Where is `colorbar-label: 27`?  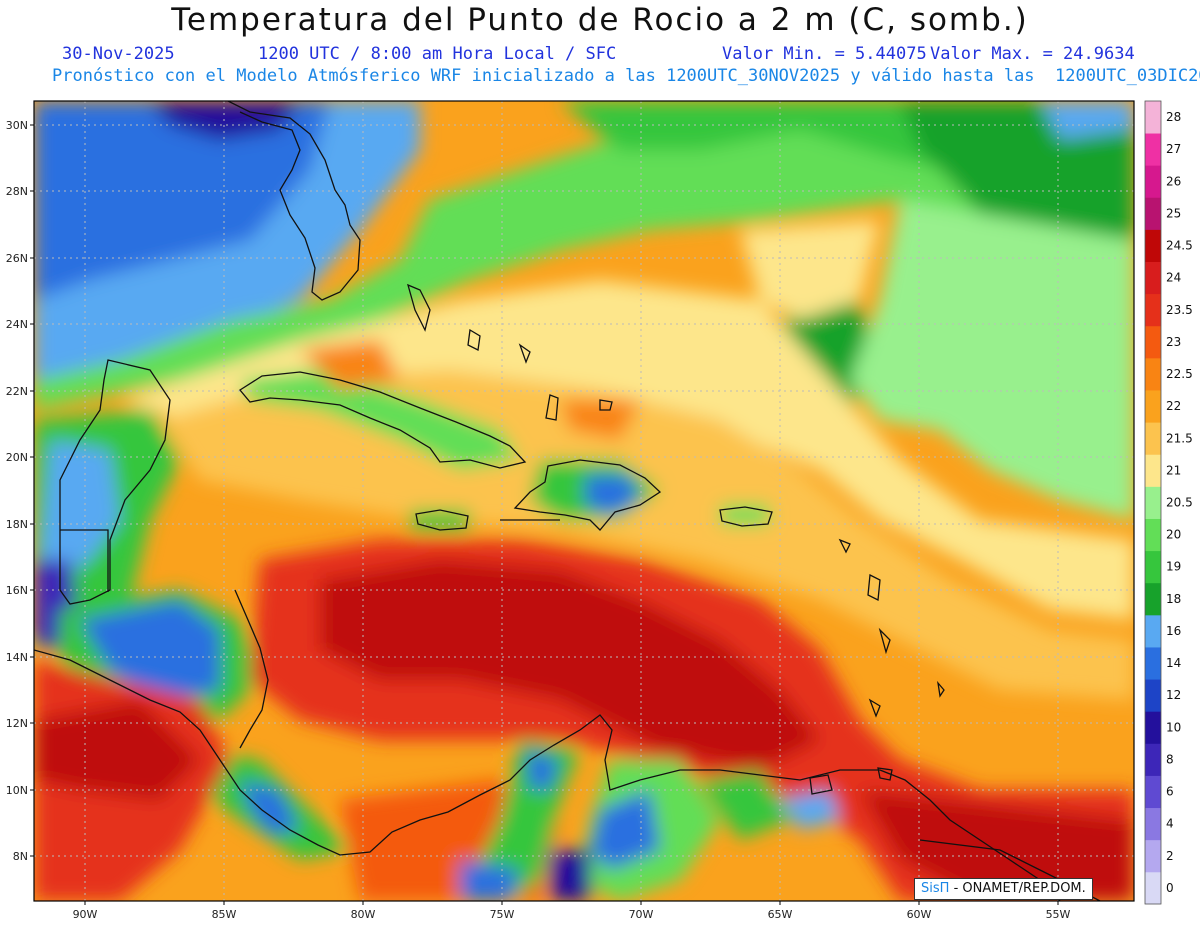
colorbar-label: 27 is located at coordinates (1173, 149).